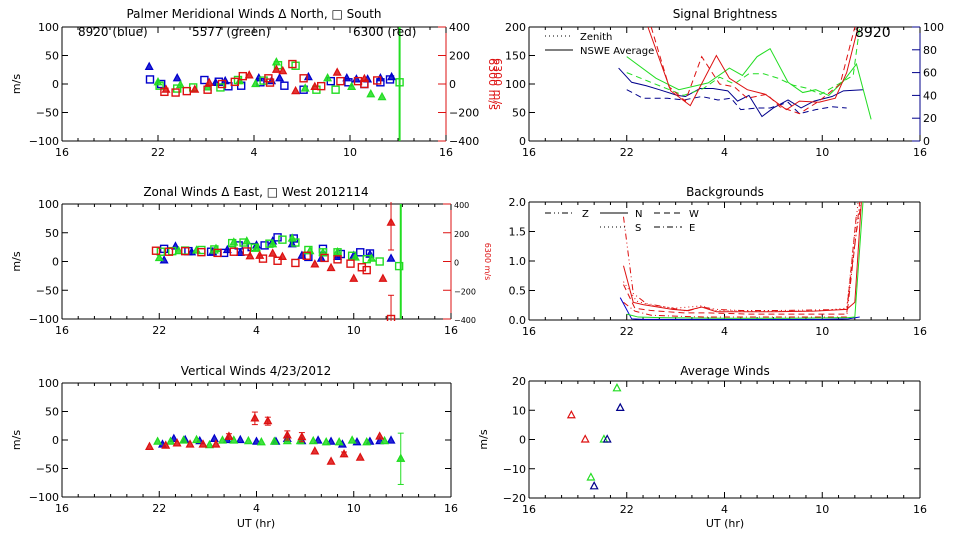 The image size is (960, 540). I want to click on y-tick-label: 1.5, so click(518, 232).